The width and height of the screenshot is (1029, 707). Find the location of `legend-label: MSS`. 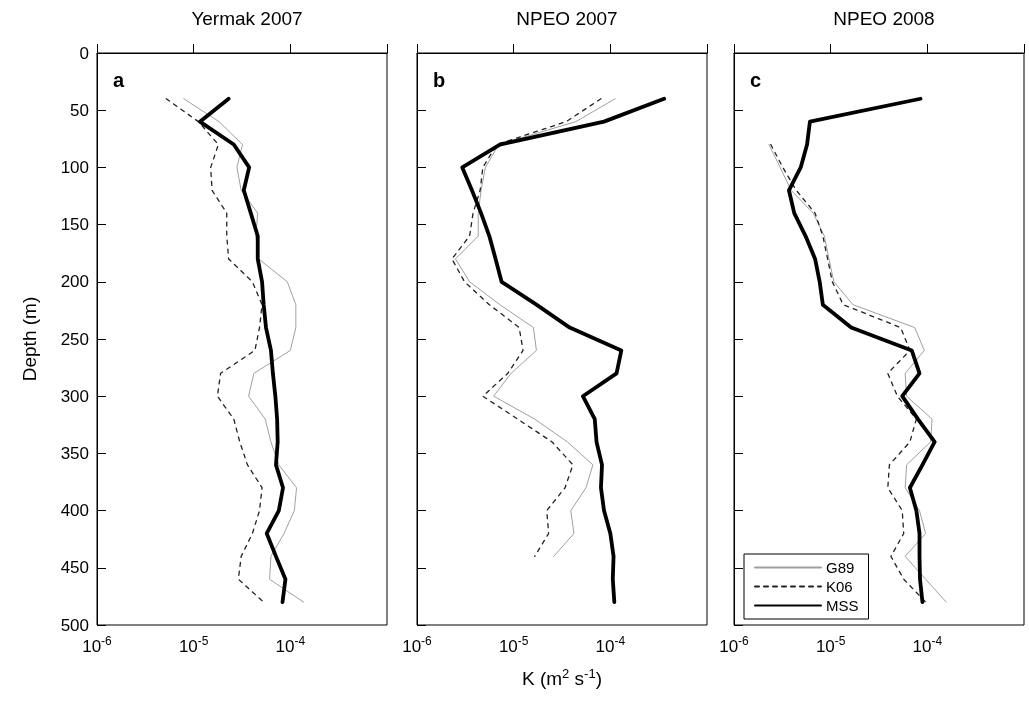

legend-label: MSS is located at coordinates (842, 605).